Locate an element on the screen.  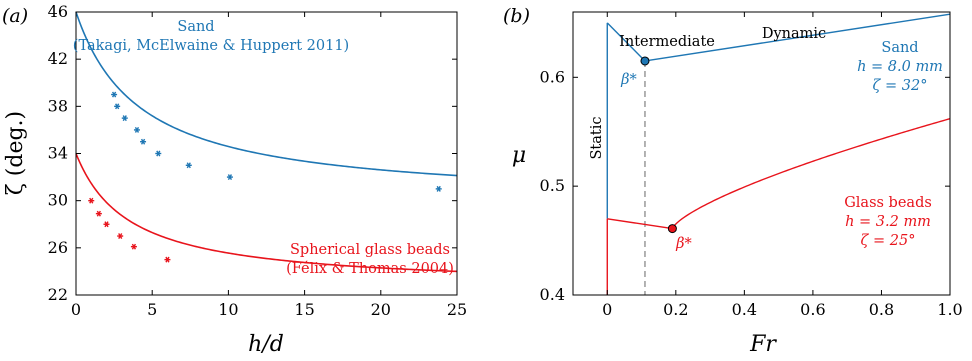
glass-zeta-label: ζ = 25° is located at coordinates (888, 241).